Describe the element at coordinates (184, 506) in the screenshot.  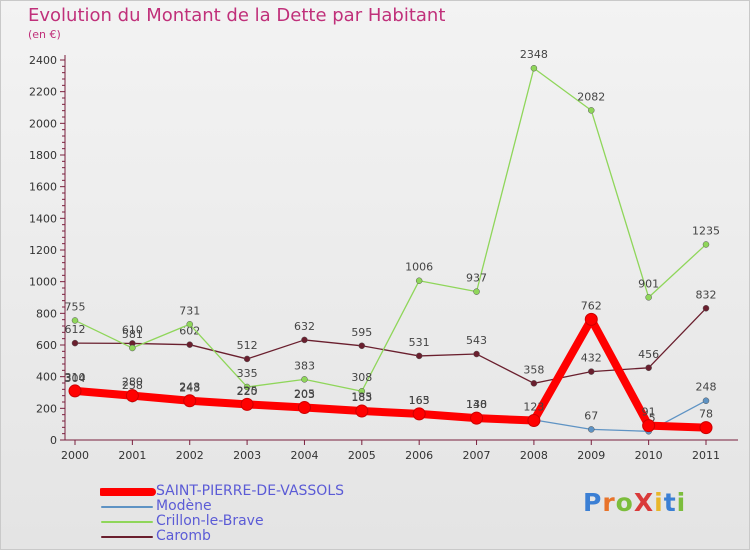
I see `legend-label: Modène` at that location.